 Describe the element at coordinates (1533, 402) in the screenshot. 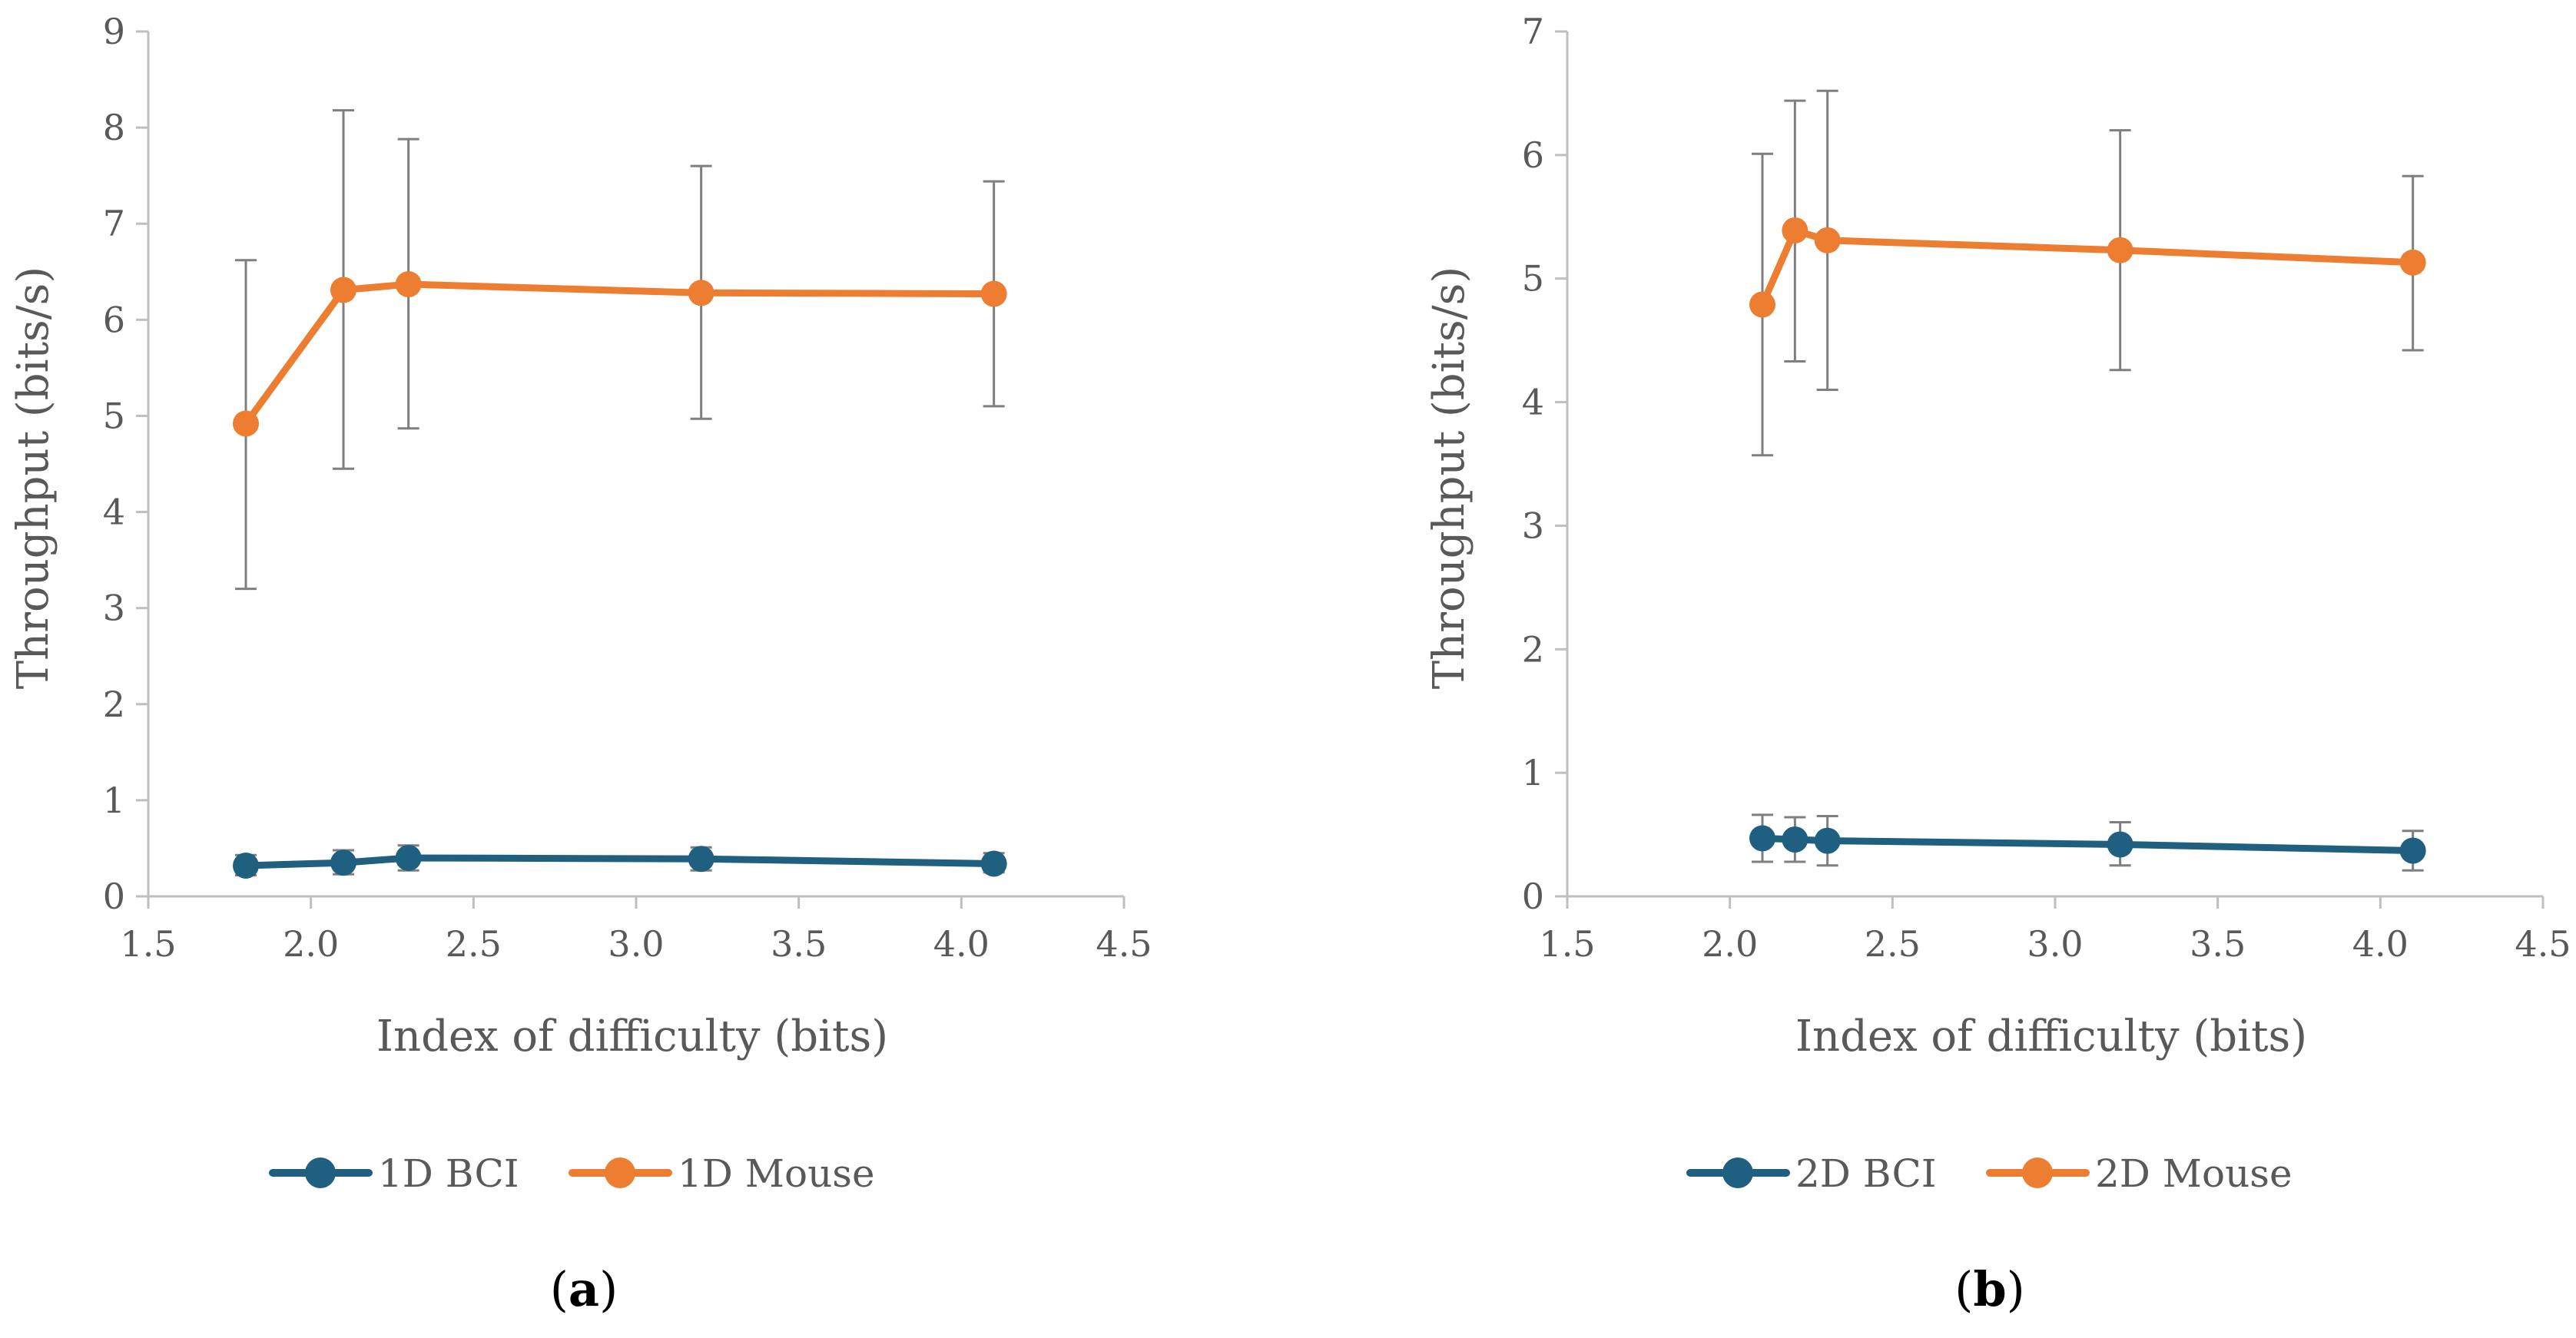

I see `panel-b-y-tick-label: 4` at that location.